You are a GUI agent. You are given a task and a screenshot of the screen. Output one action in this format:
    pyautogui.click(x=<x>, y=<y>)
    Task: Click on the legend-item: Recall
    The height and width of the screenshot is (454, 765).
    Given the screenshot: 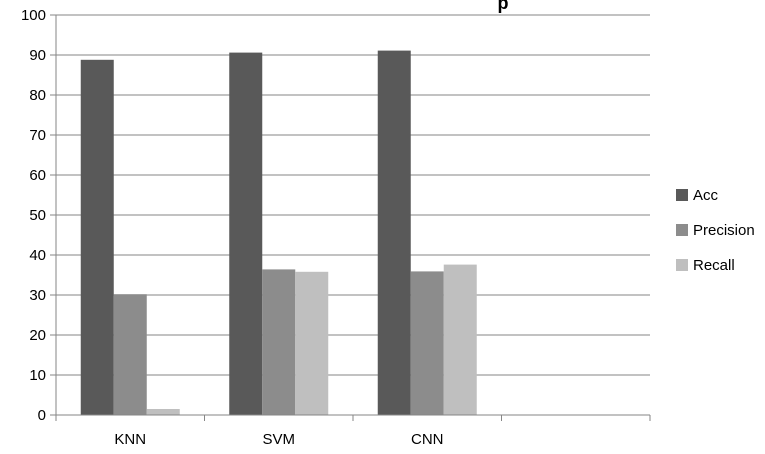 What is the action you would take?
    pyautogui.click(x=705, y=265)
    